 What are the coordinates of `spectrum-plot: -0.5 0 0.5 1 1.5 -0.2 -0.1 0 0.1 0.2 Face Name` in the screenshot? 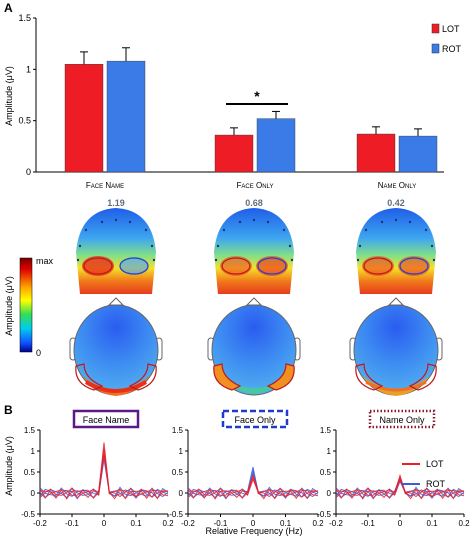 It's located at (97, 468).